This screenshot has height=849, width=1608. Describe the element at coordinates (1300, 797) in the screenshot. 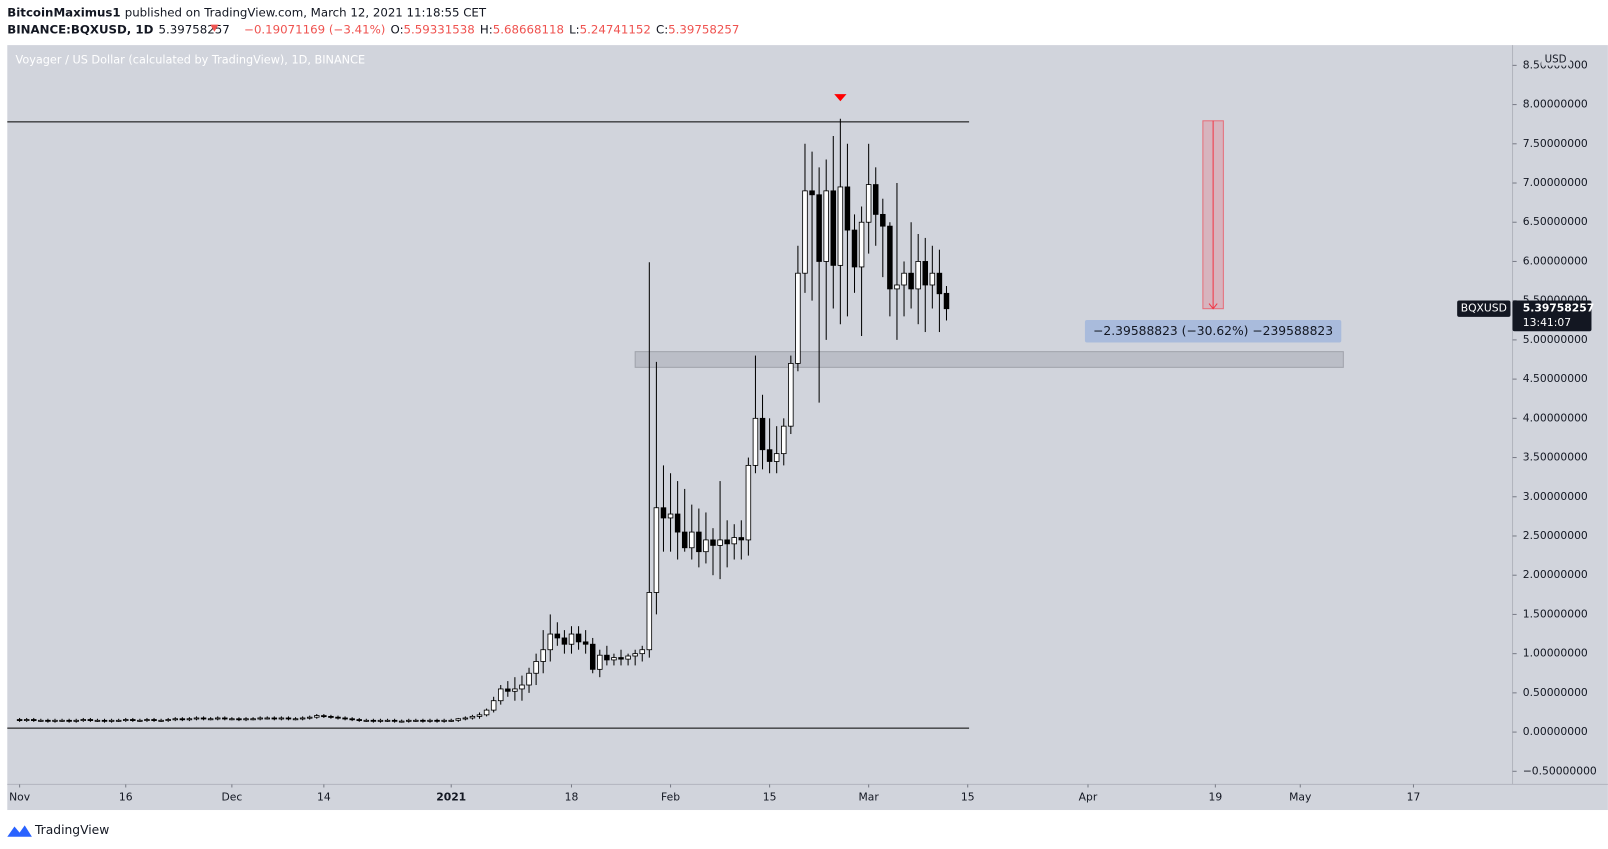

I see `x-tick-label: May` at that location.